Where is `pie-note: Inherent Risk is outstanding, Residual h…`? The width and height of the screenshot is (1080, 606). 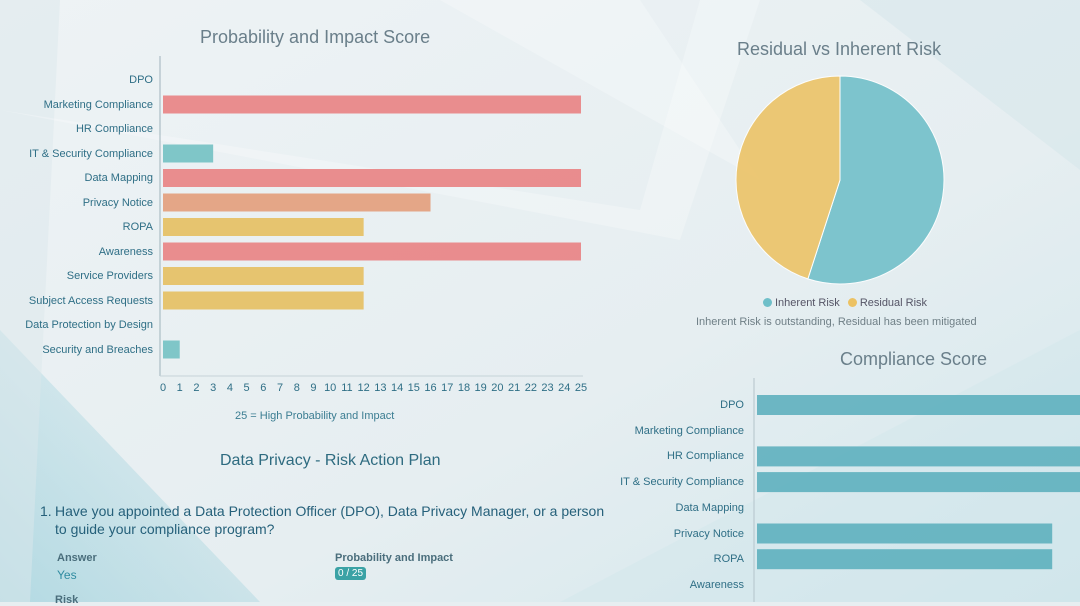 pie-note: Inherent Risk is outstanding, Residual h… is located at coordinates (836, 322).